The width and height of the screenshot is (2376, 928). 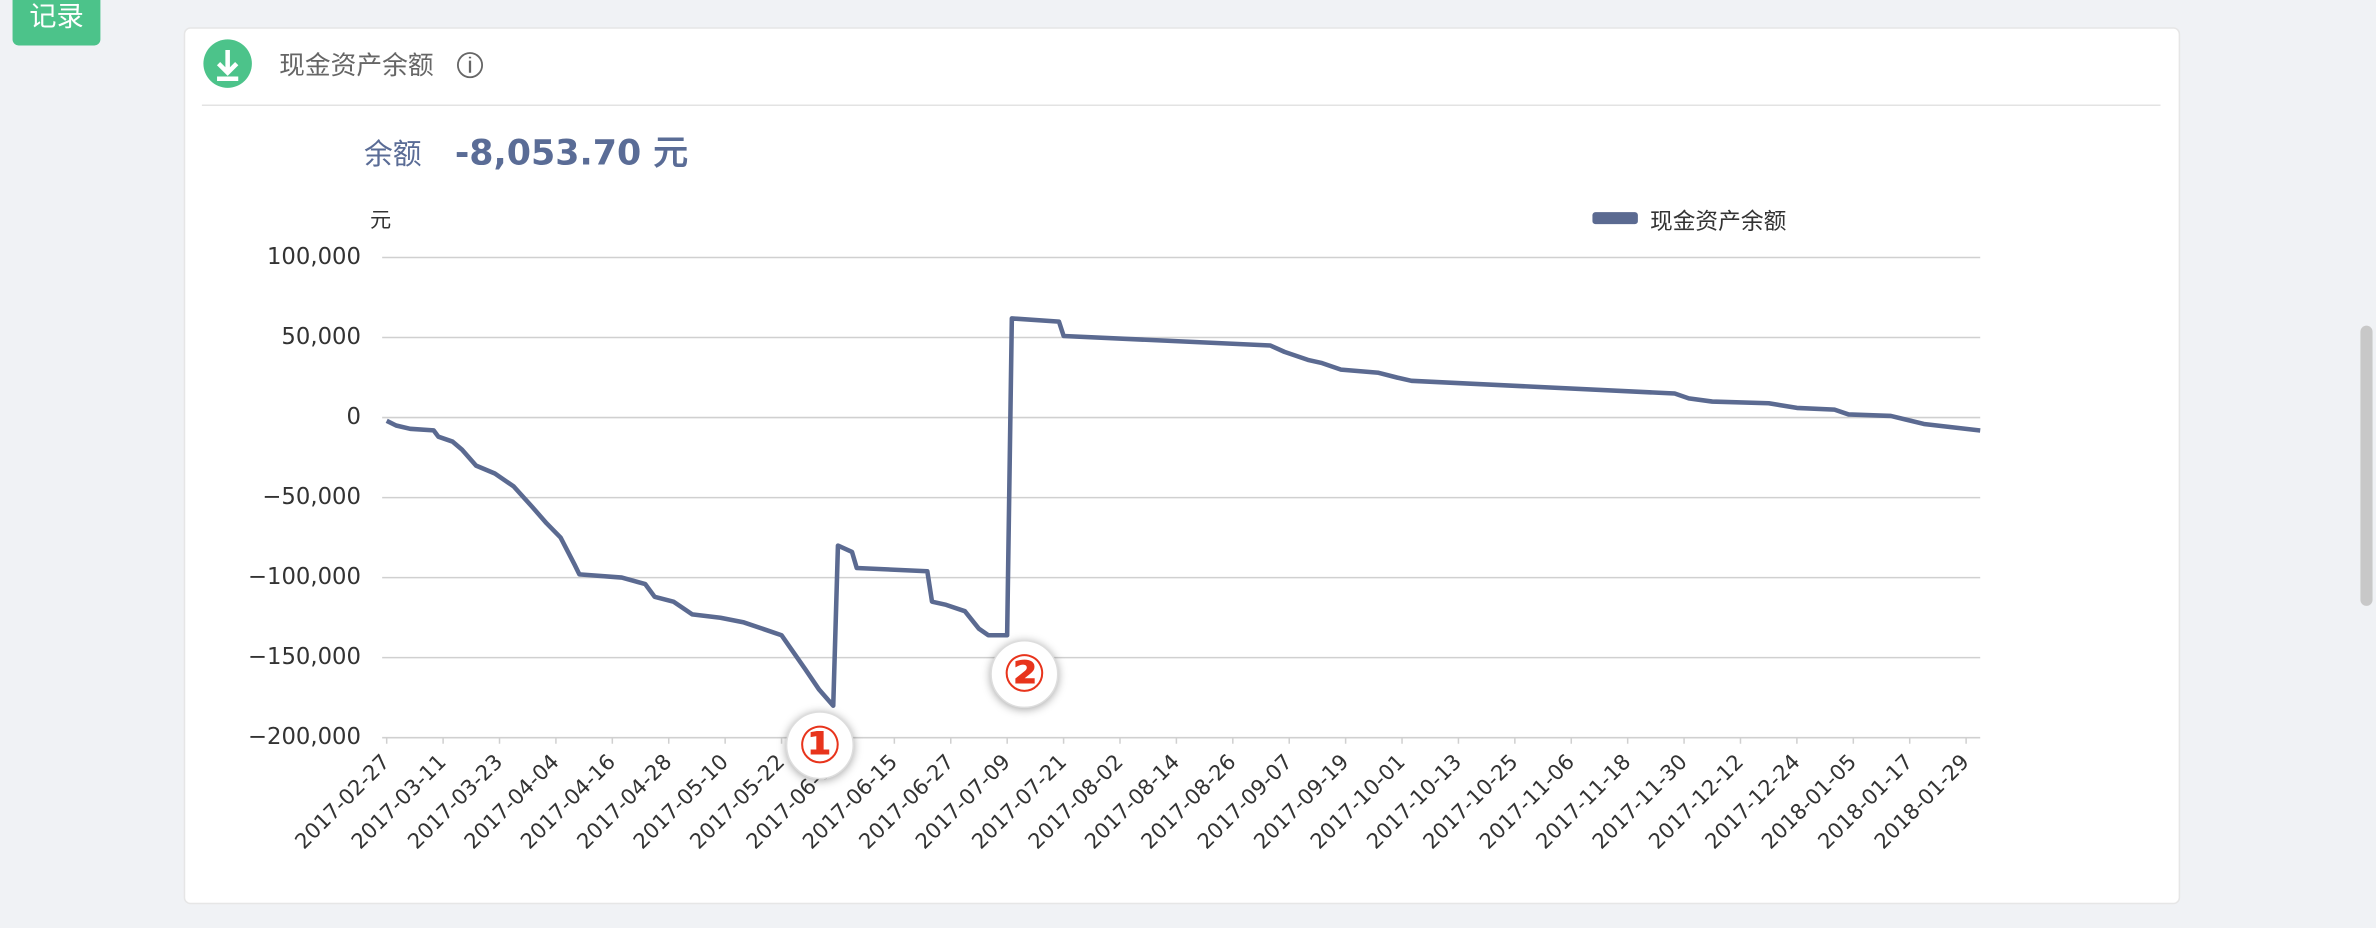 I want to click on annotation-text: ①, so click(x=820, y=745).